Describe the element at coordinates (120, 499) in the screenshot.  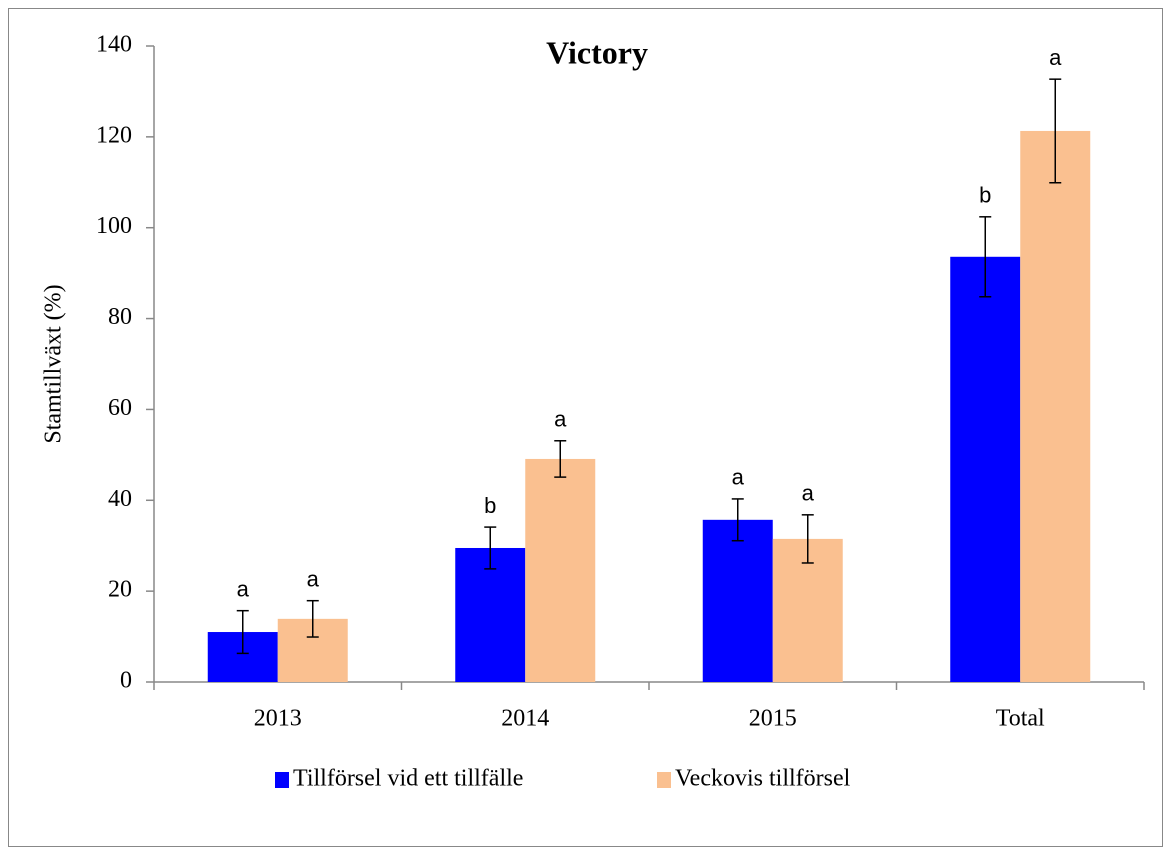
I see `y-tick-label: 40` at that location.